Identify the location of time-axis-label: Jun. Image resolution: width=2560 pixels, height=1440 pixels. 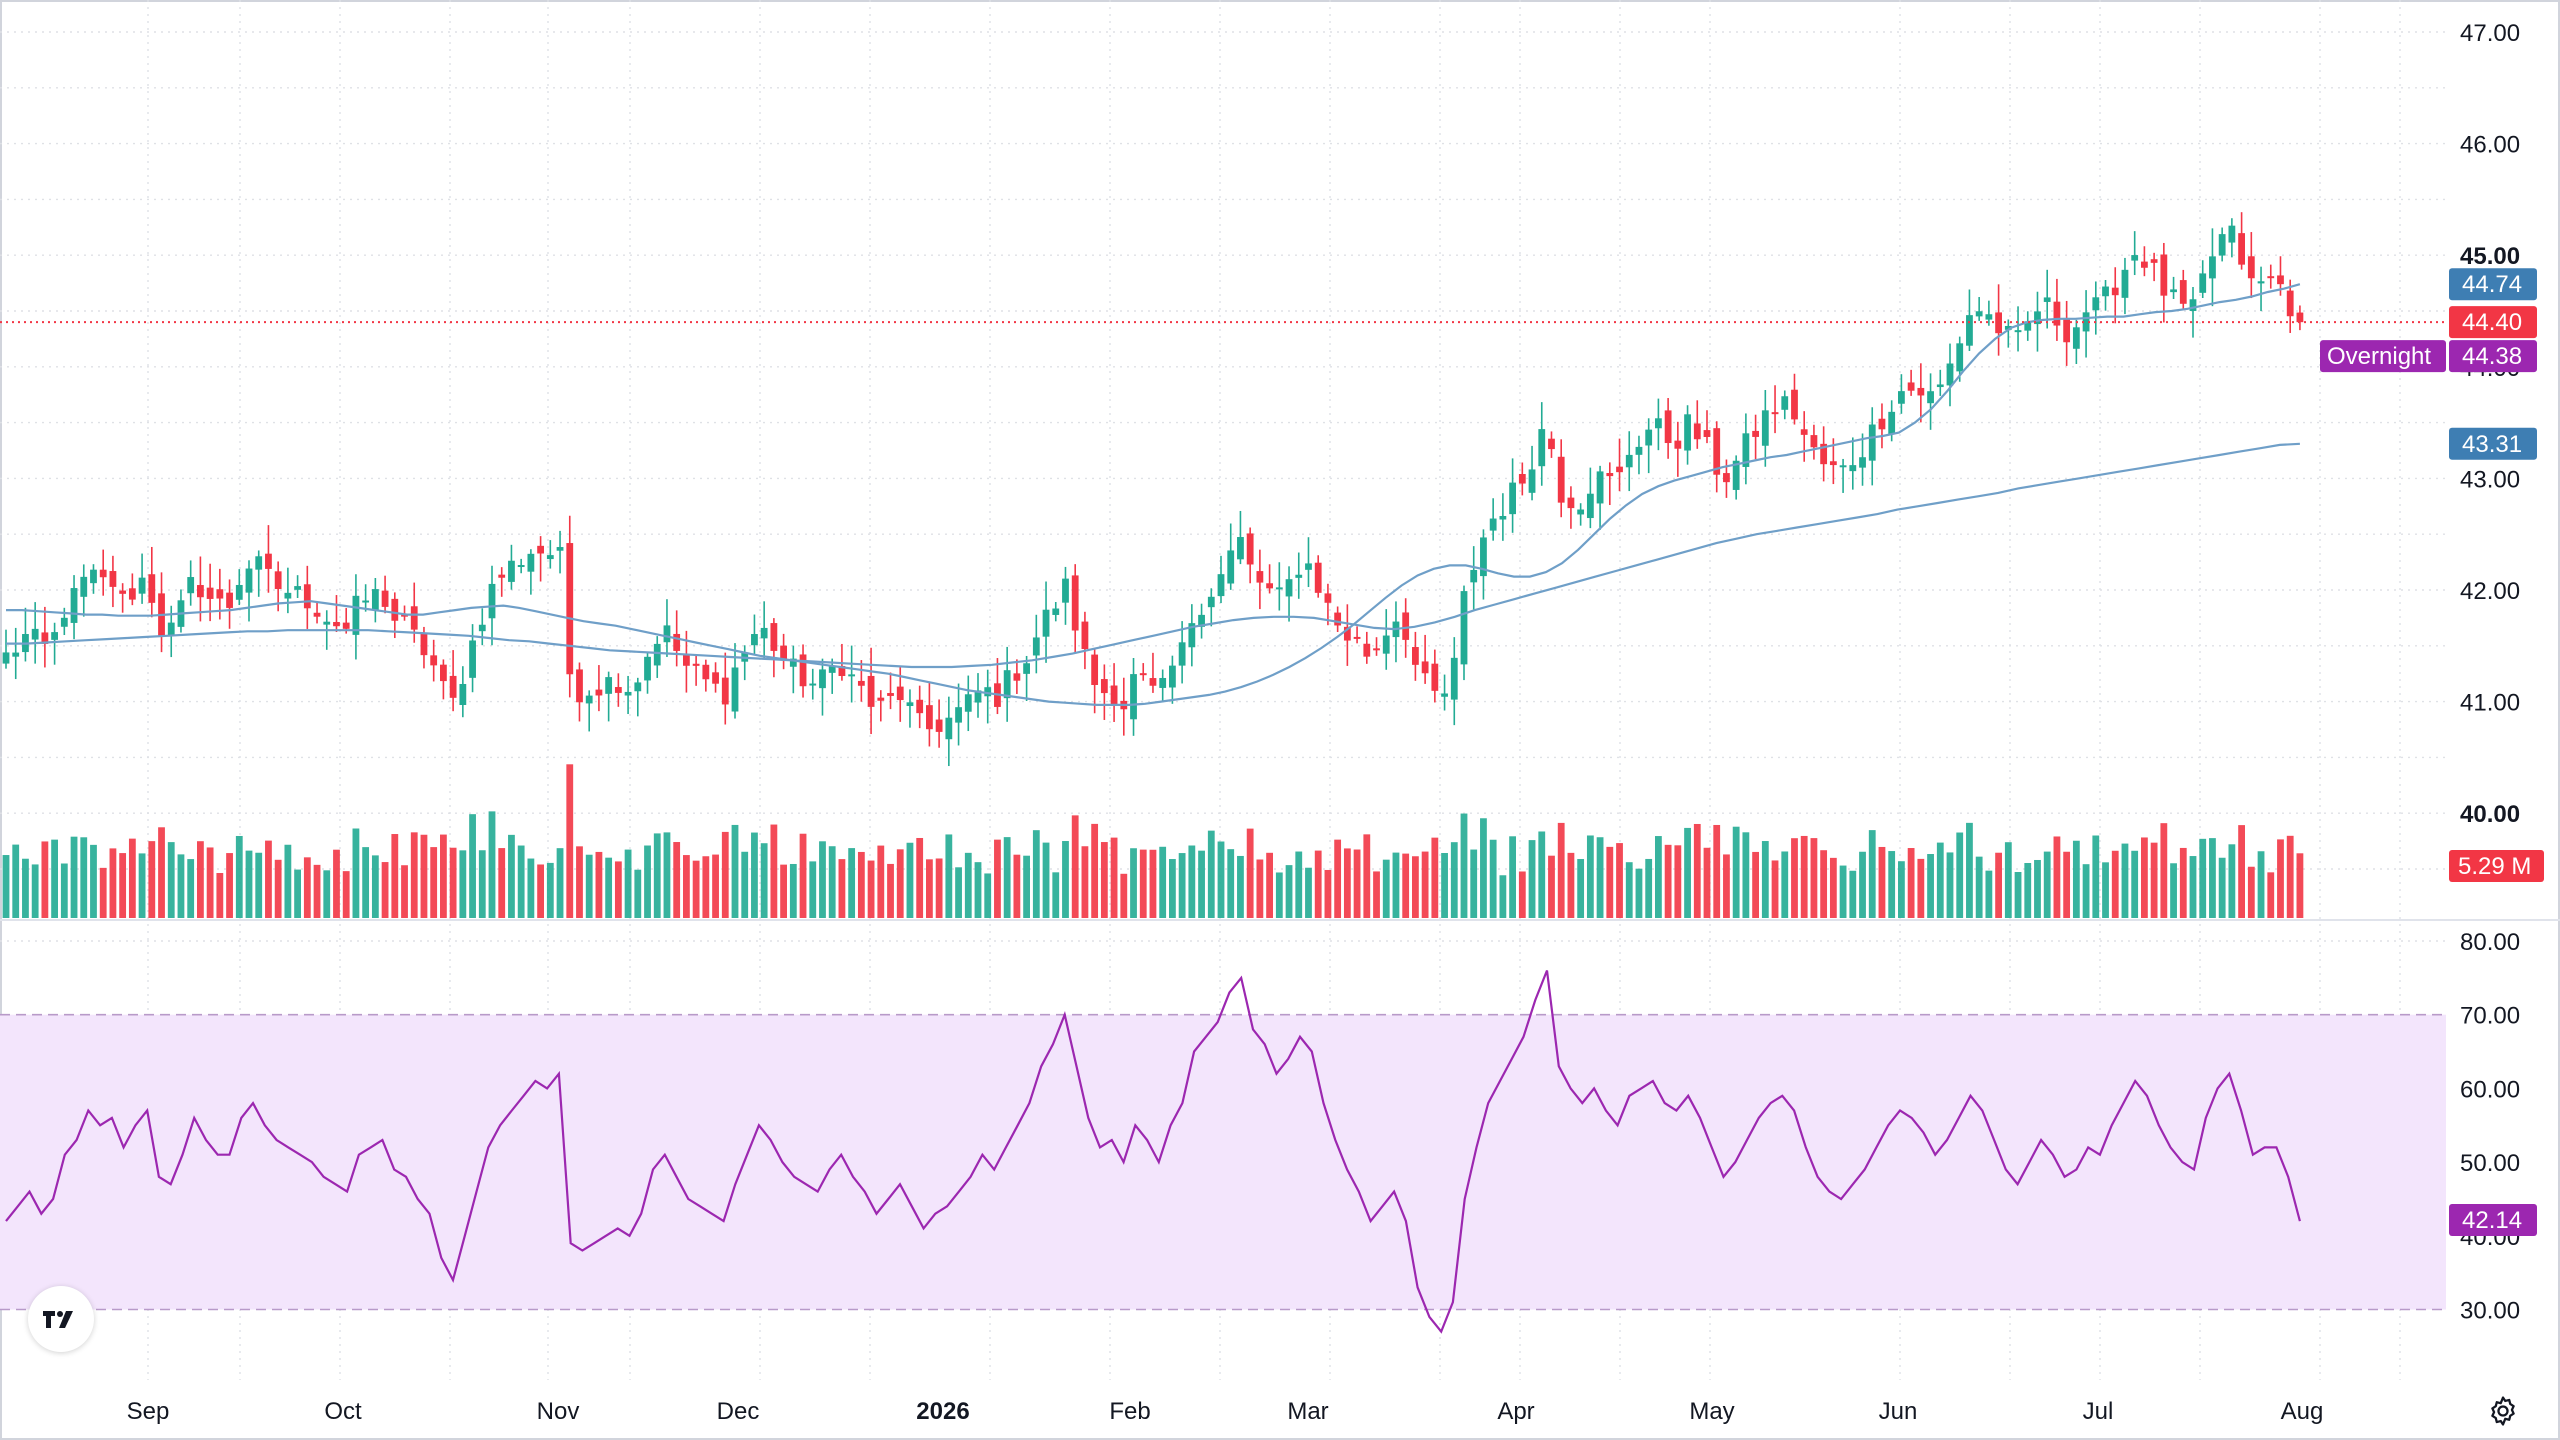
(1898, 1411).